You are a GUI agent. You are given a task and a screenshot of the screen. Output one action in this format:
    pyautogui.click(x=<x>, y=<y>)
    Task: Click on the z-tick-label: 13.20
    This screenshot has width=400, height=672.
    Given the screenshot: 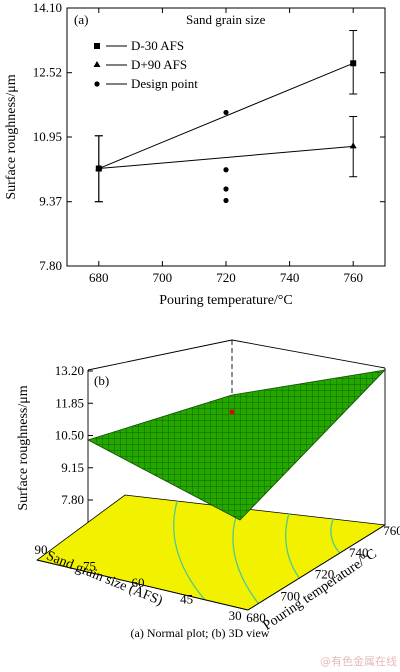 What is the action you would take?
    pyautogui.click(x=69, y=370)
    